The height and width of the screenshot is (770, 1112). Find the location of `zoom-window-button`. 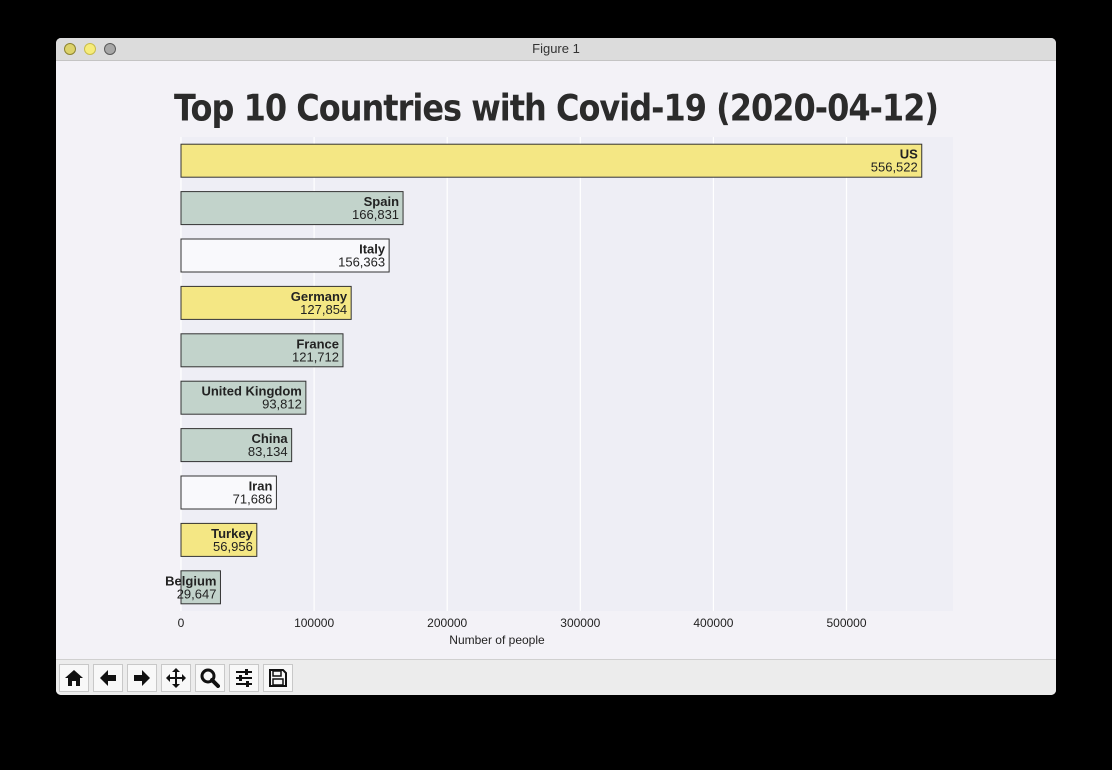

zoom-window-button is located at coordinates (110, 49).